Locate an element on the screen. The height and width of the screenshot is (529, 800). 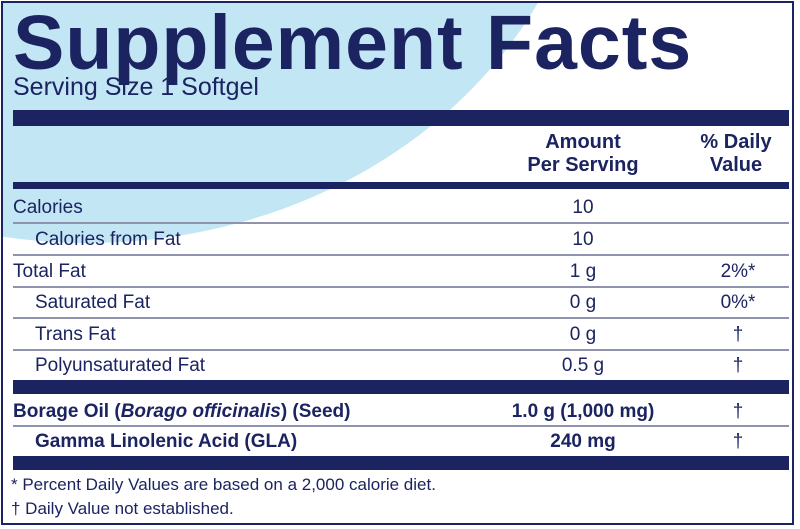
ingredient-name: Borage Oil (Borago officinalis) (Seed) is located at coordinates (182, 412).